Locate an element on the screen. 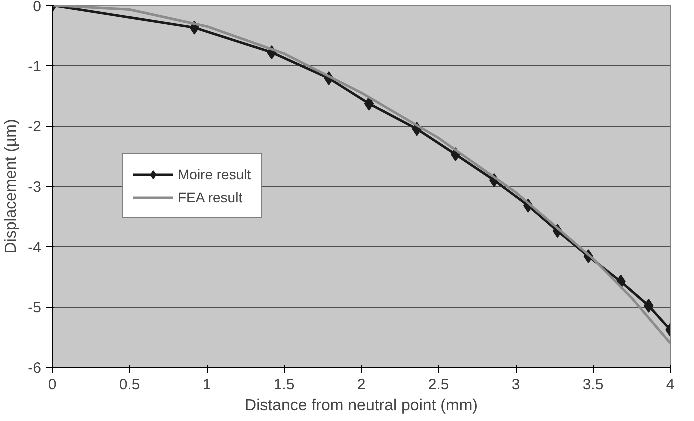 The image size is (694, 421). x-tick-label: 0.5 is located at coordinates (129, 385).